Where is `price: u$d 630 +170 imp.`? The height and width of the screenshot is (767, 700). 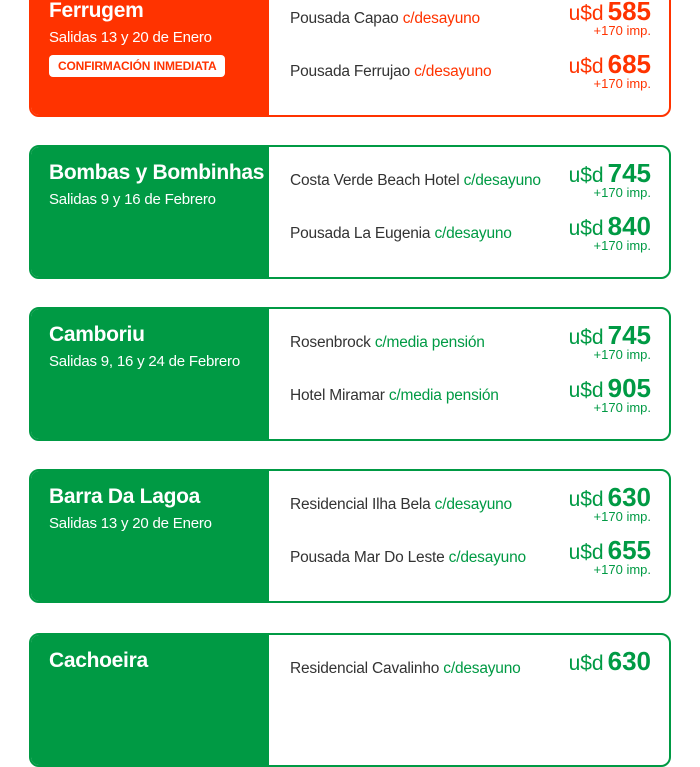 price: u$d 630 +170 imp. is located at coordinates (610, 503).